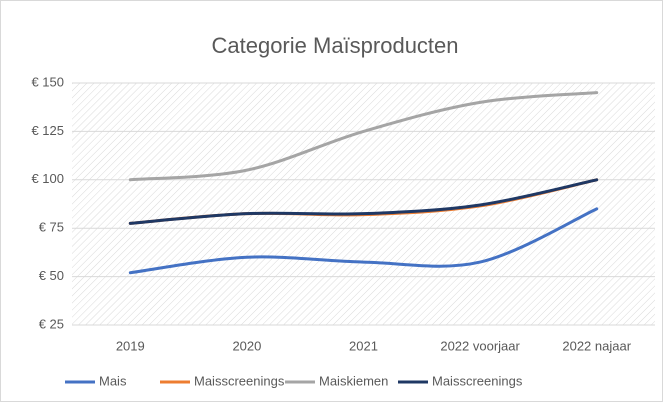  Describe the element at coordinates (51, 323) in the screenshot. I see `y-tick-label: € 25` at that location.